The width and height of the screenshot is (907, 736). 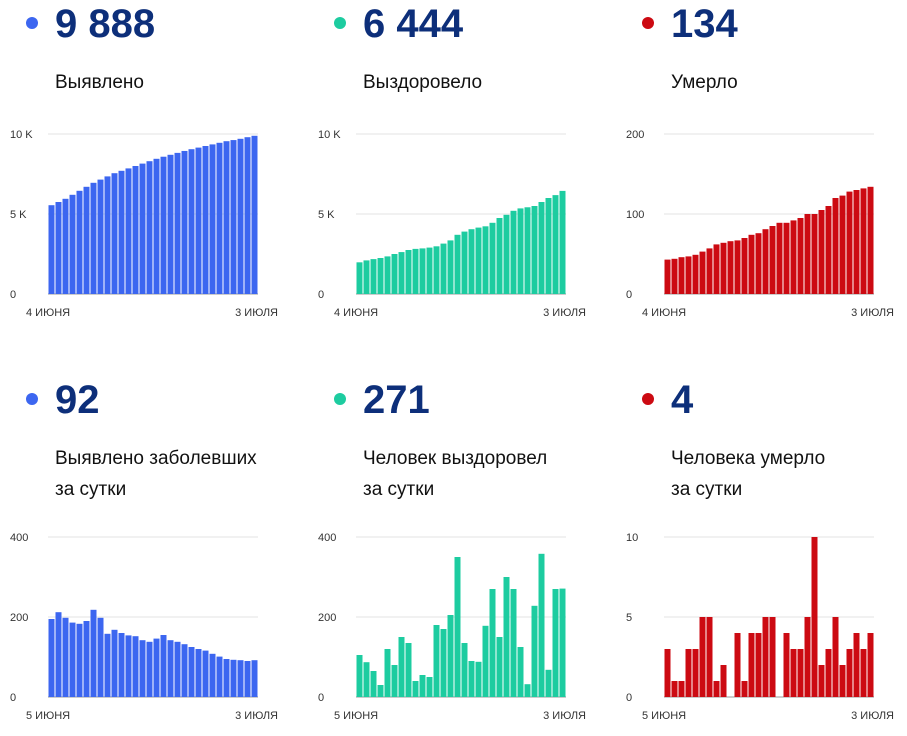 I want to click on total-deaths-label: Умерло, so click(x=704, y=82).